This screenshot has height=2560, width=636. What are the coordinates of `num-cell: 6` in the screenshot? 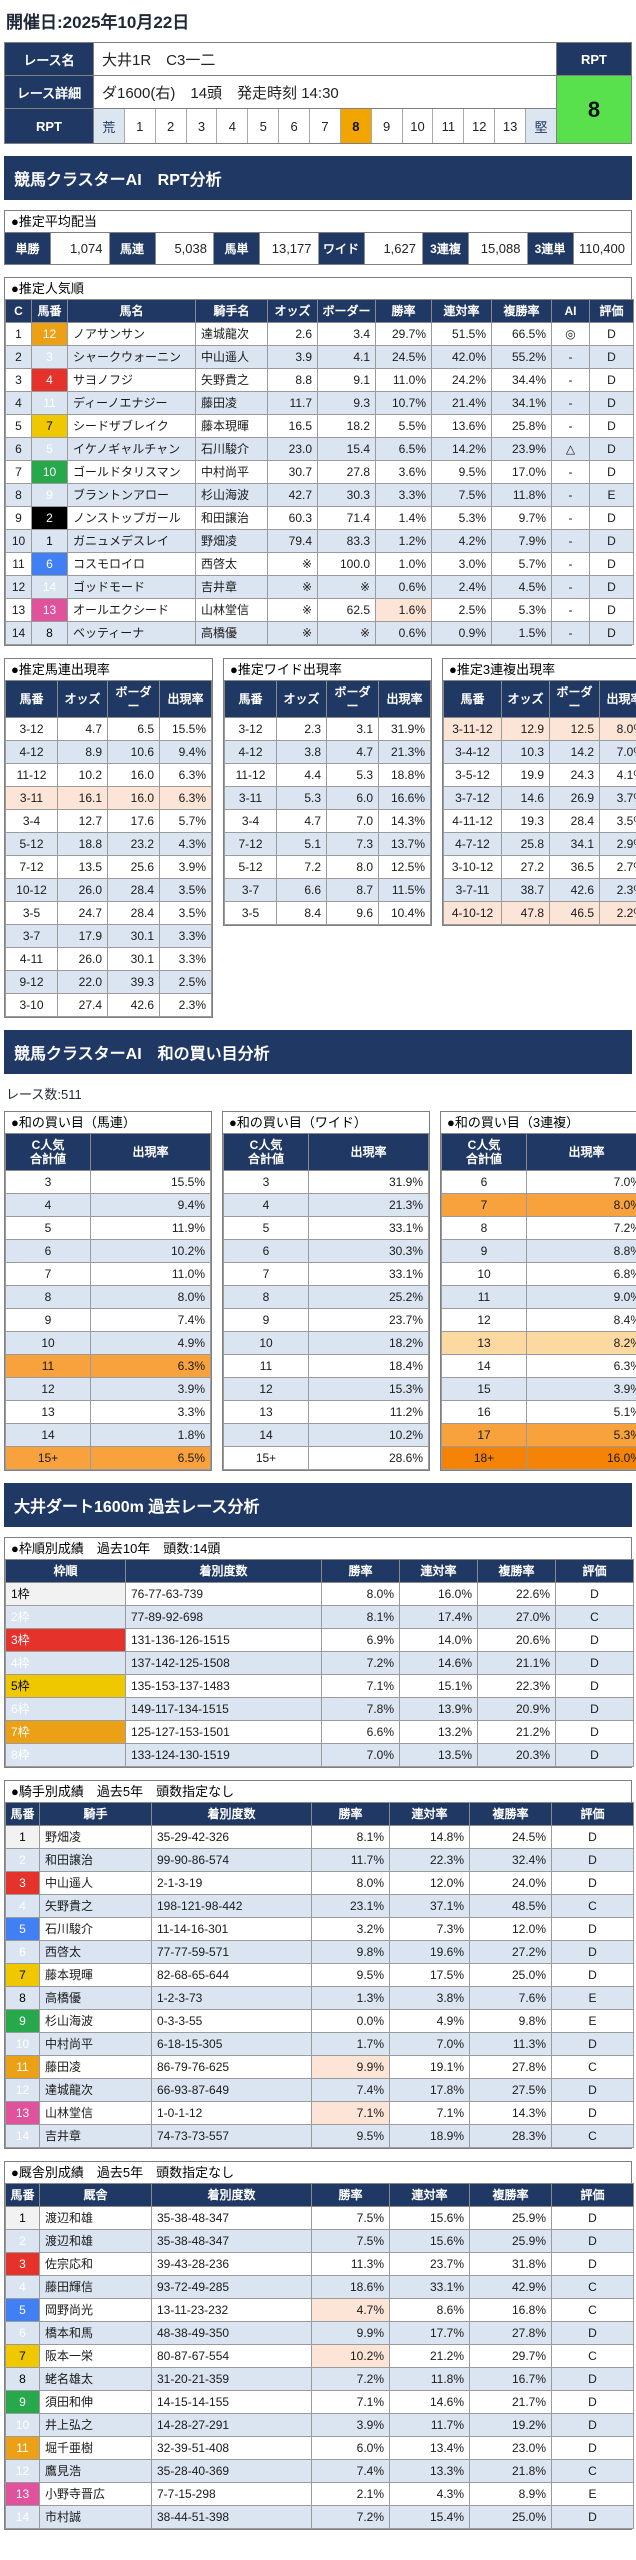 It's located at (22, 1952).